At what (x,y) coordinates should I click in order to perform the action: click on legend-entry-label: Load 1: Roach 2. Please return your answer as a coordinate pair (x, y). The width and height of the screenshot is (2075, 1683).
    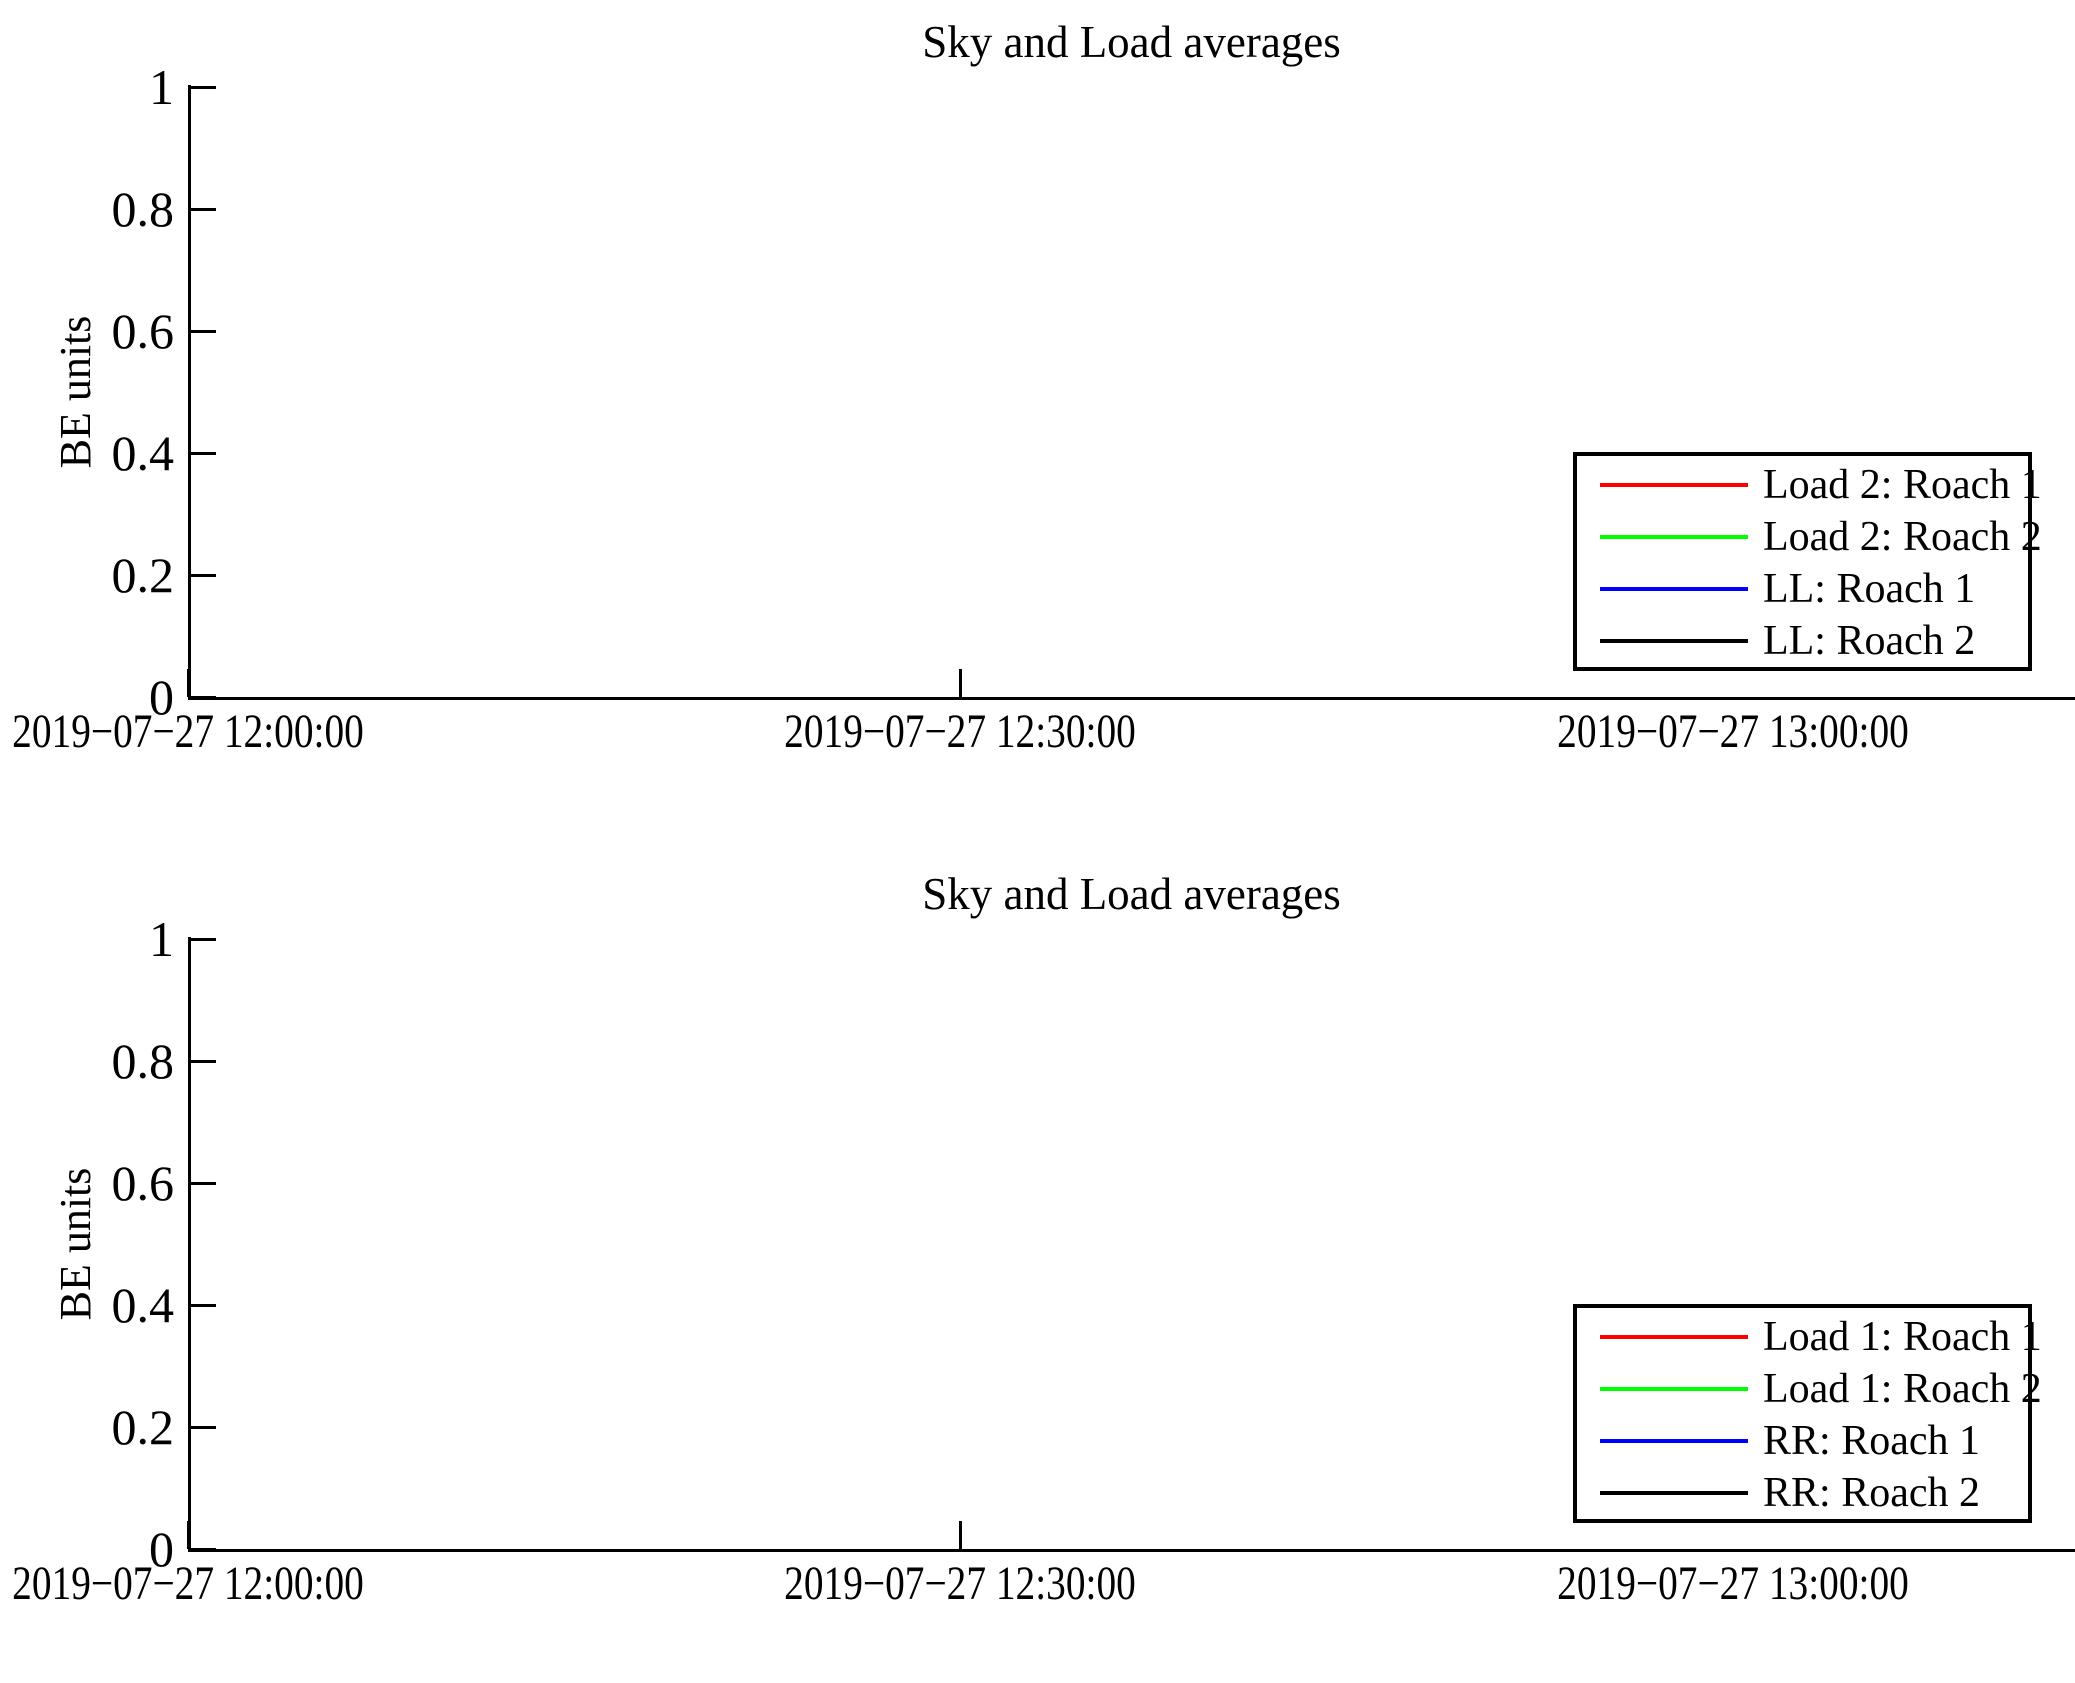
    Looking at the image, I should click on (1902, 1389).